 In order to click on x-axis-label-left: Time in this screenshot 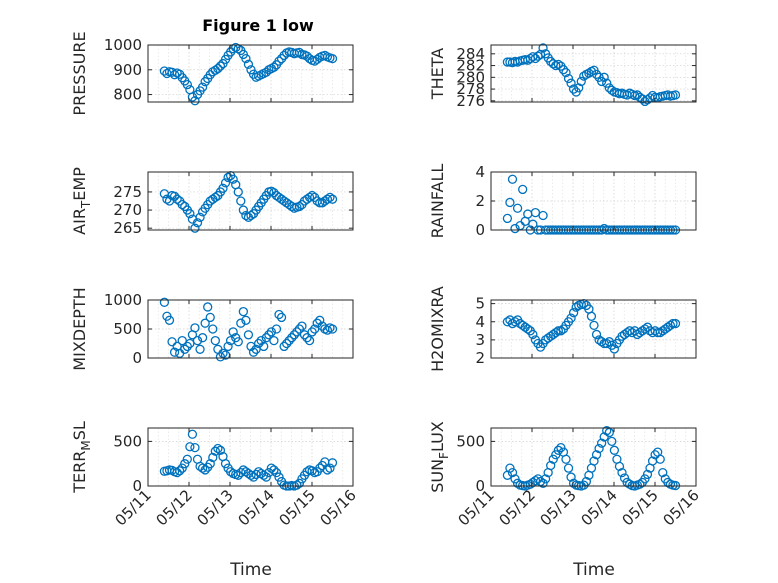, I will do `click(250, 570)`.